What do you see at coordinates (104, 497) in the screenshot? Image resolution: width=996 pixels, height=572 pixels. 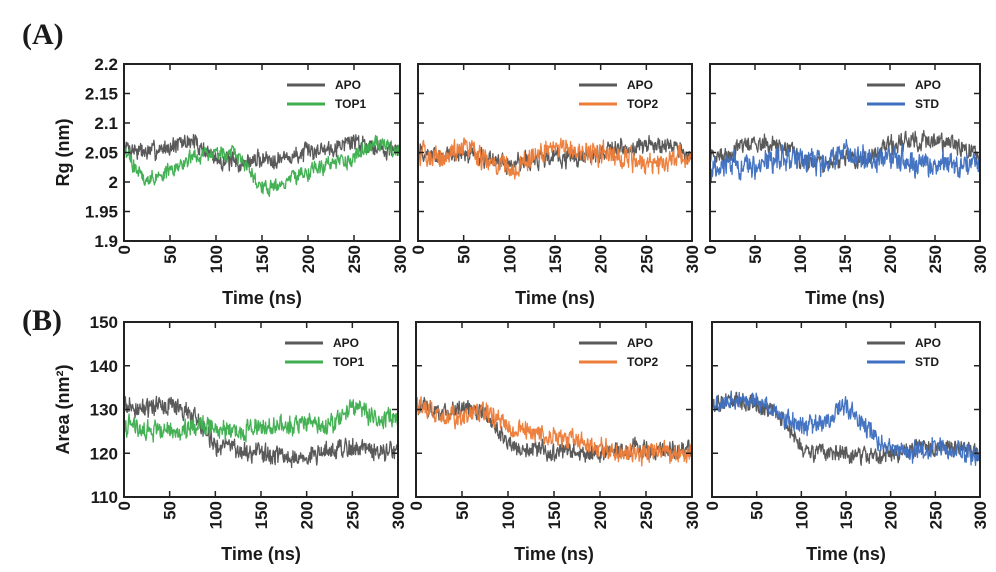 I see `y-tick-label: 110` at bounding box center [104, 497].